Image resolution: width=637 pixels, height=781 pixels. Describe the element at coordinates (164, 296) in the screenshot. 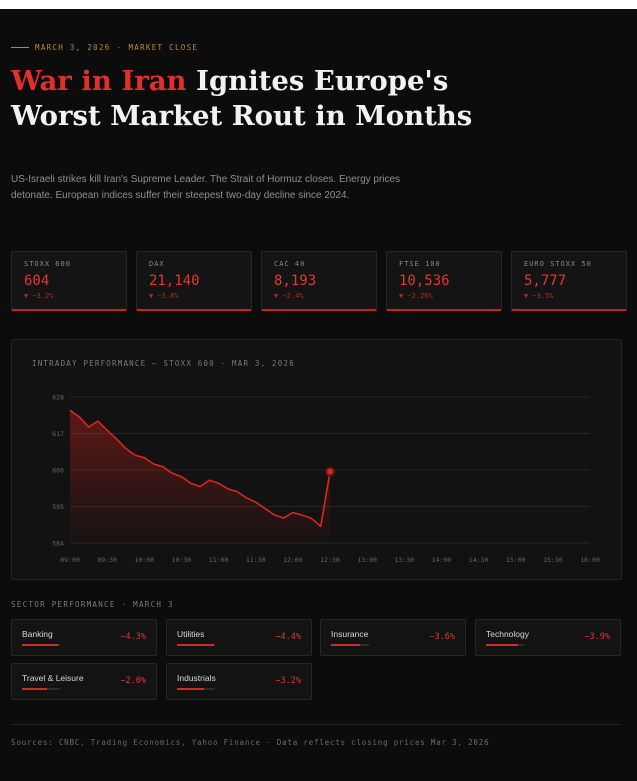

I see `index-change: ▼ −3.8%` at that location.